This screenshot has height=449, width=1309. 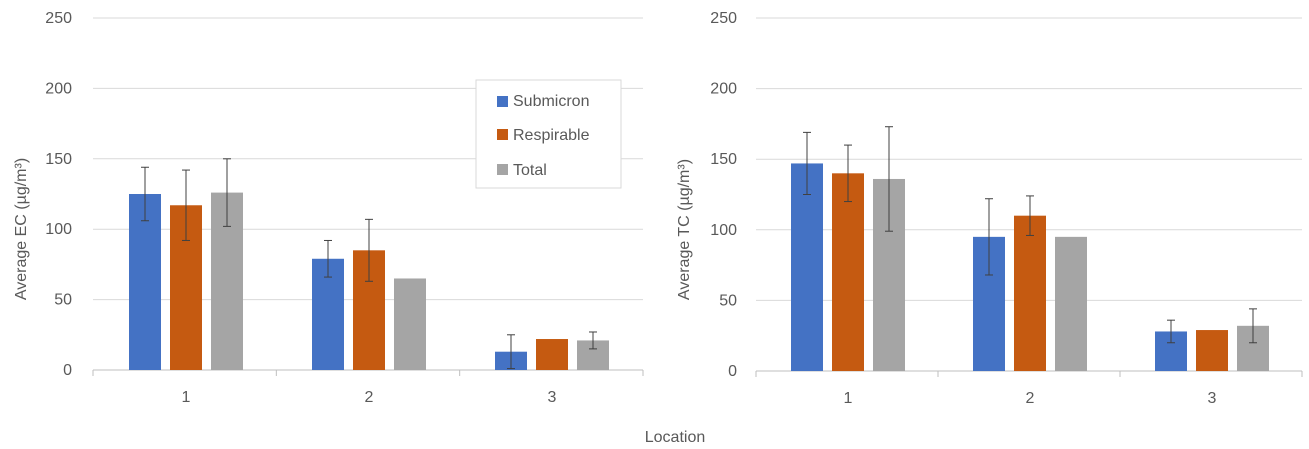 What do you see at coordinates (675, 437) in the screenshot?
I see `shared-x-axis-title: Location` at bounding box center [675, 437].